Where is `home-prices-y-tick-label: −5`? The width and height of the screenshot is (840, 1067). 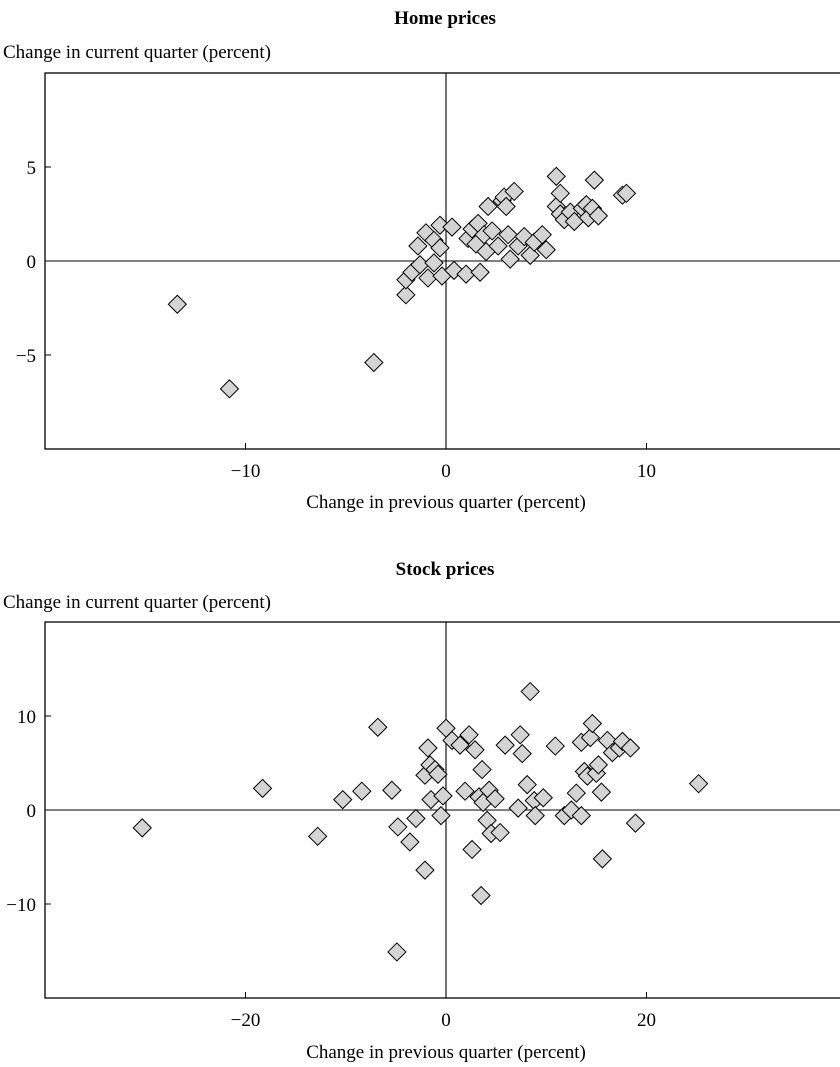 home-prices-y-tick-label: −5 is located at coordinates (26, 356).